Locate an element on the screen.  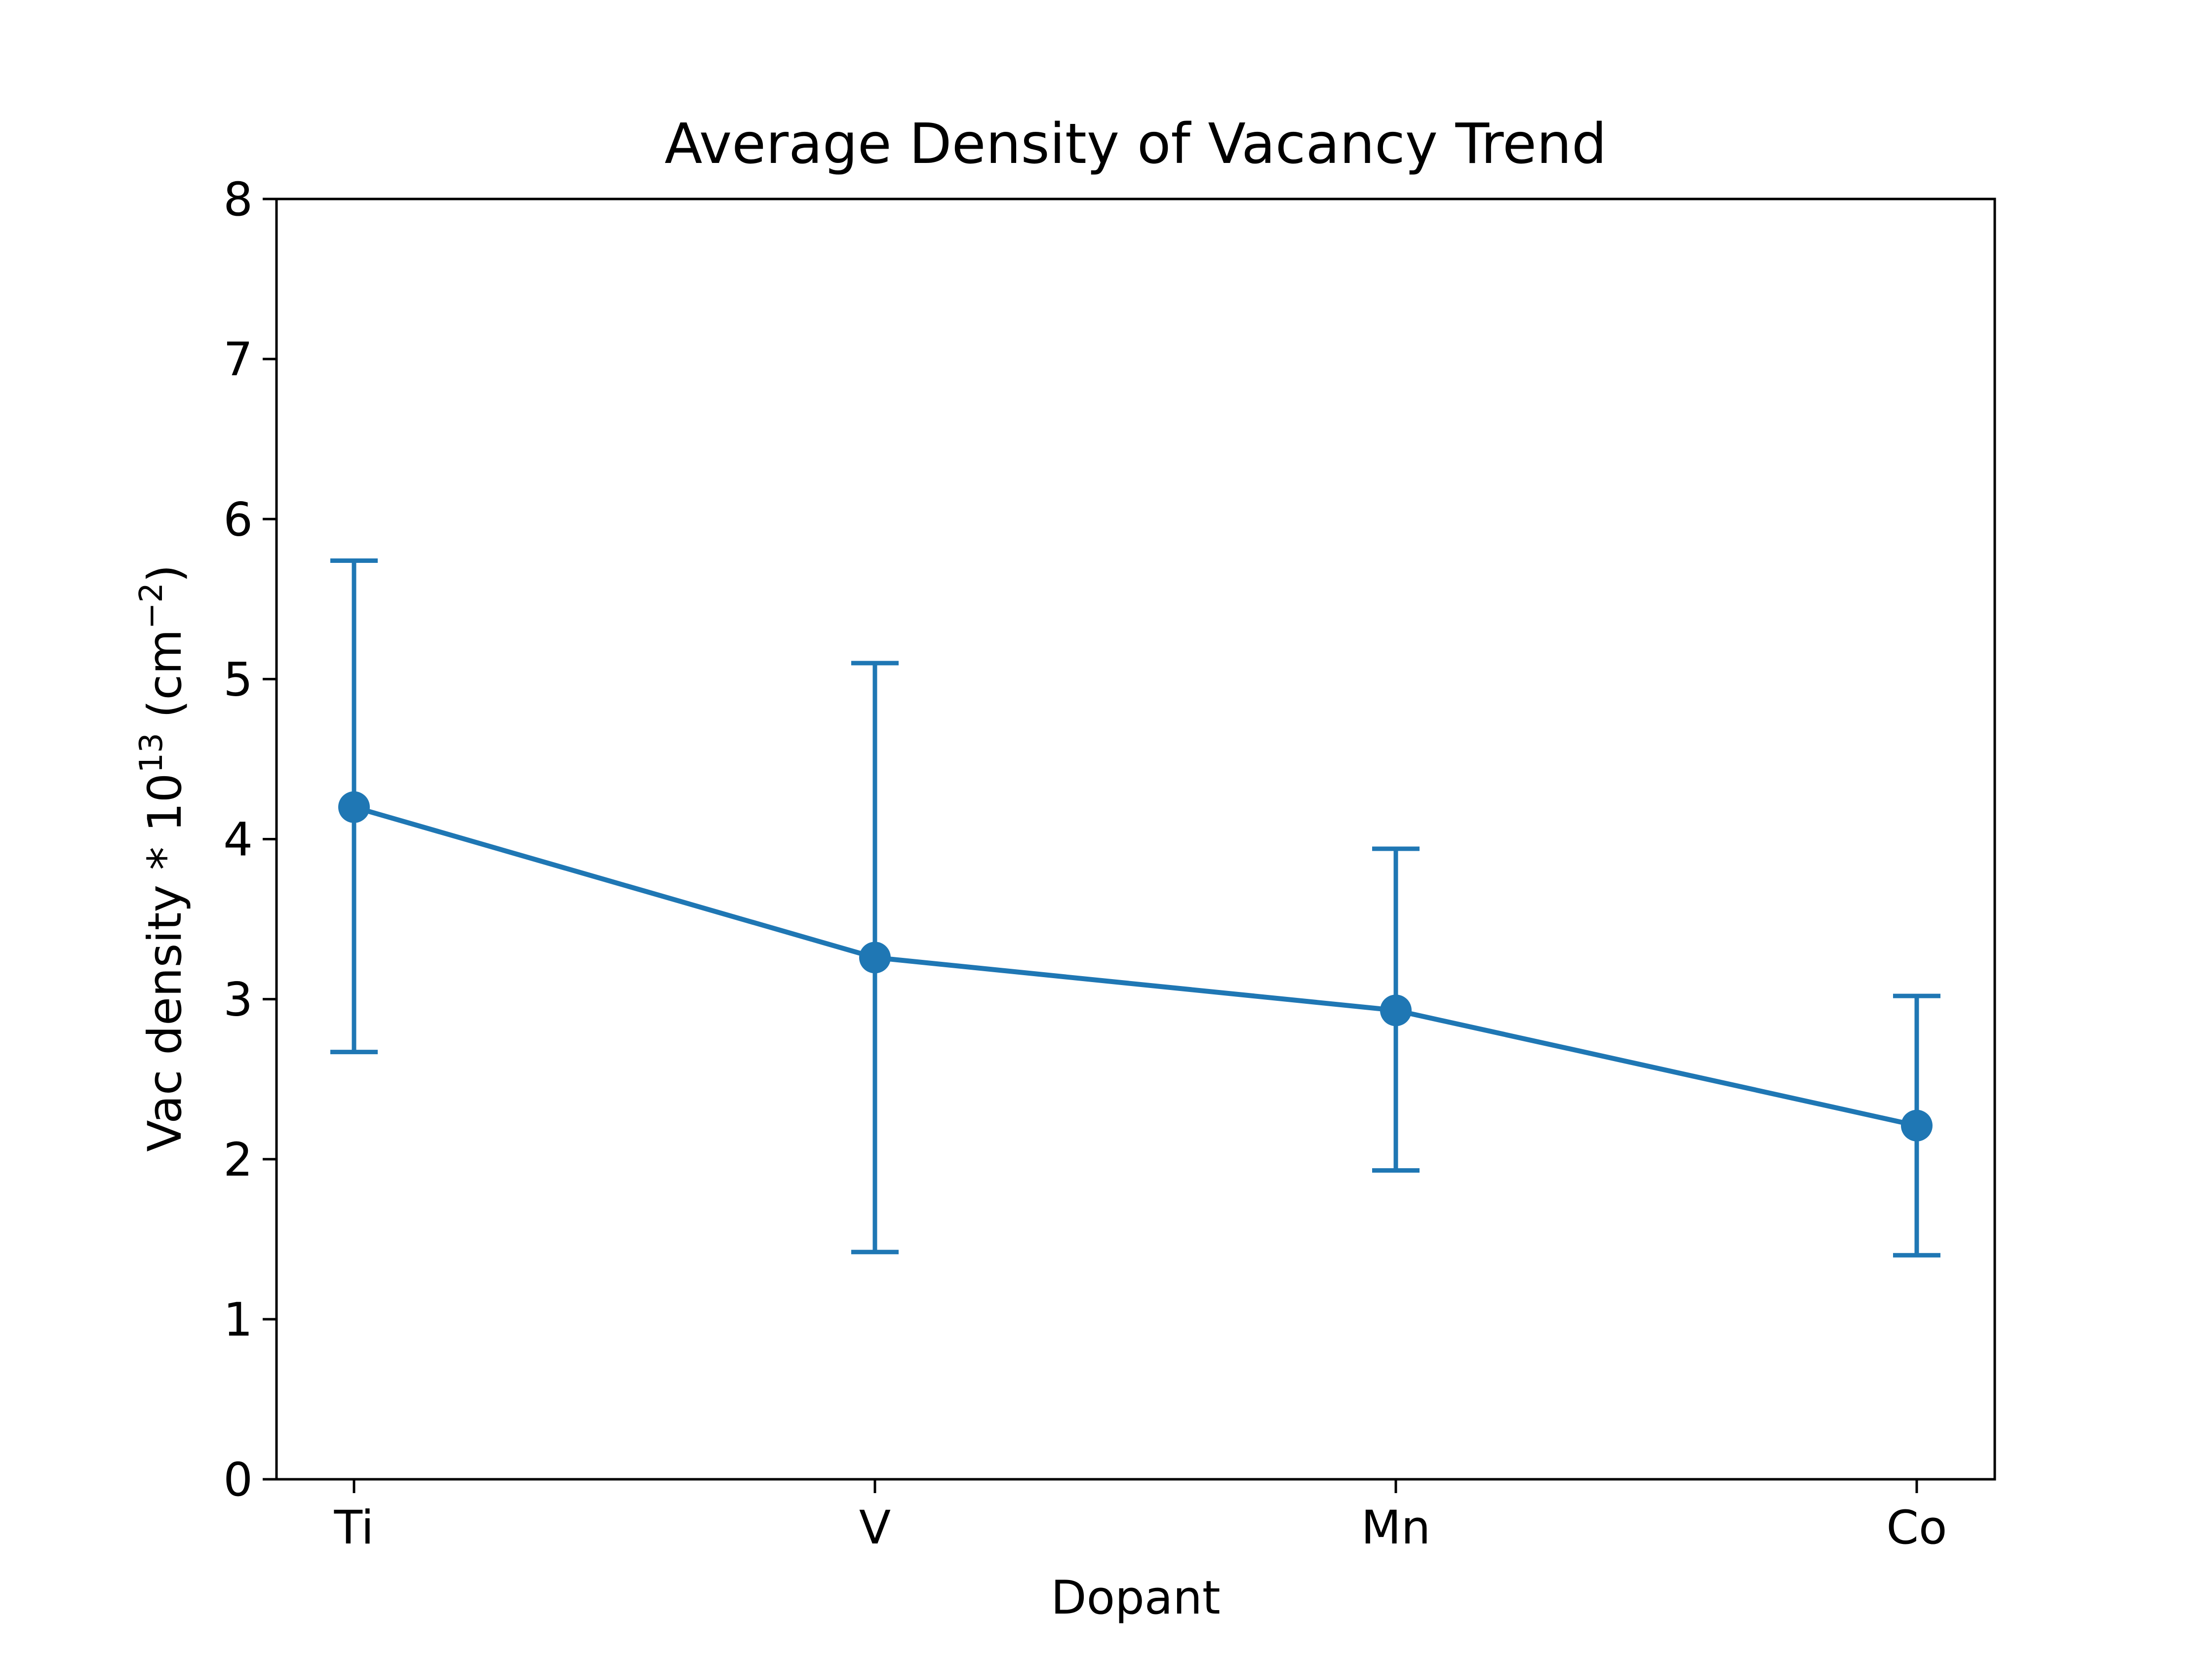
y-axis-label-unit-close: ) is located at coordinates (165, 573).